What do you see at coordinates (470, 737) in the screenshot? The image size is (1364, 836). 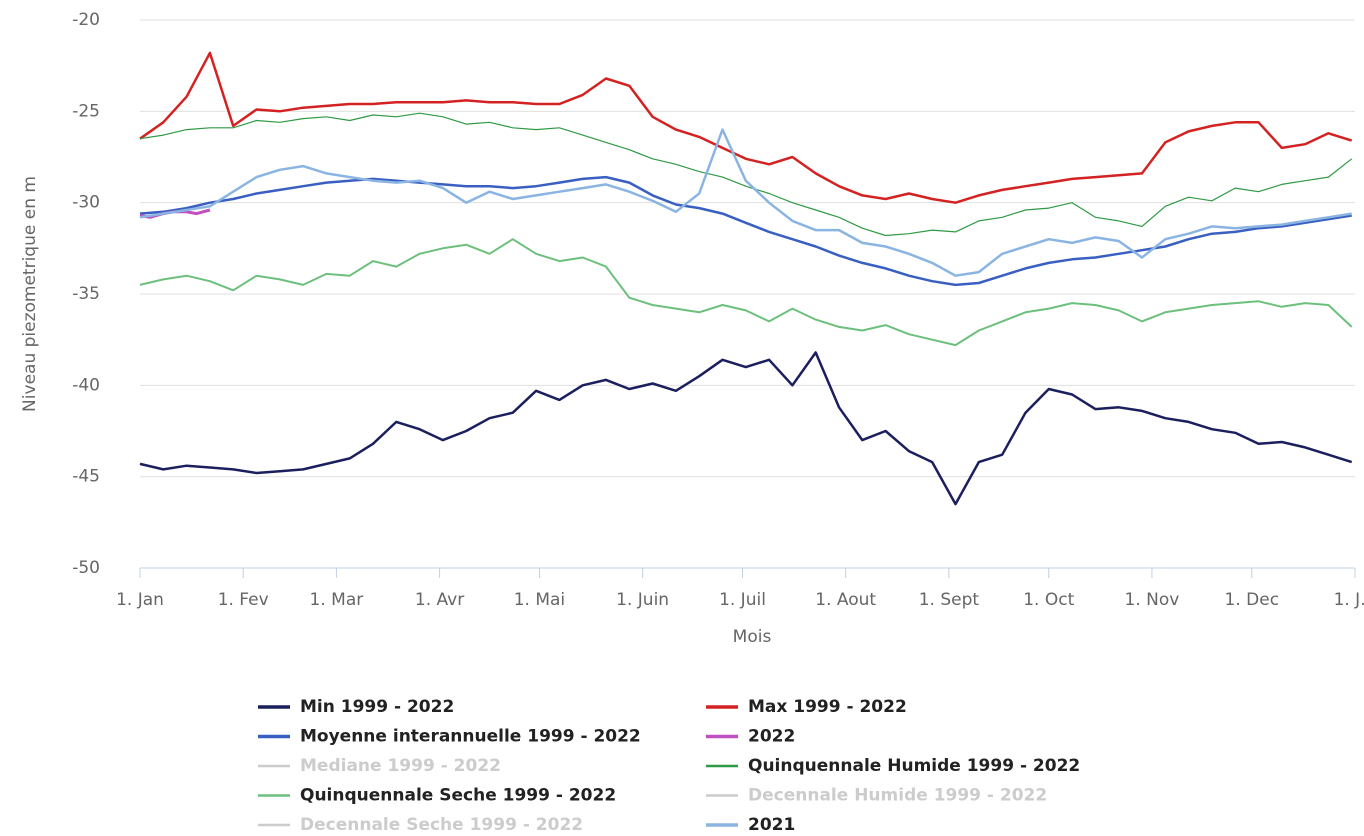 I see `legend-label: Moyenne interannuelle 1999 - 2022` at bounding box center [470, 737].